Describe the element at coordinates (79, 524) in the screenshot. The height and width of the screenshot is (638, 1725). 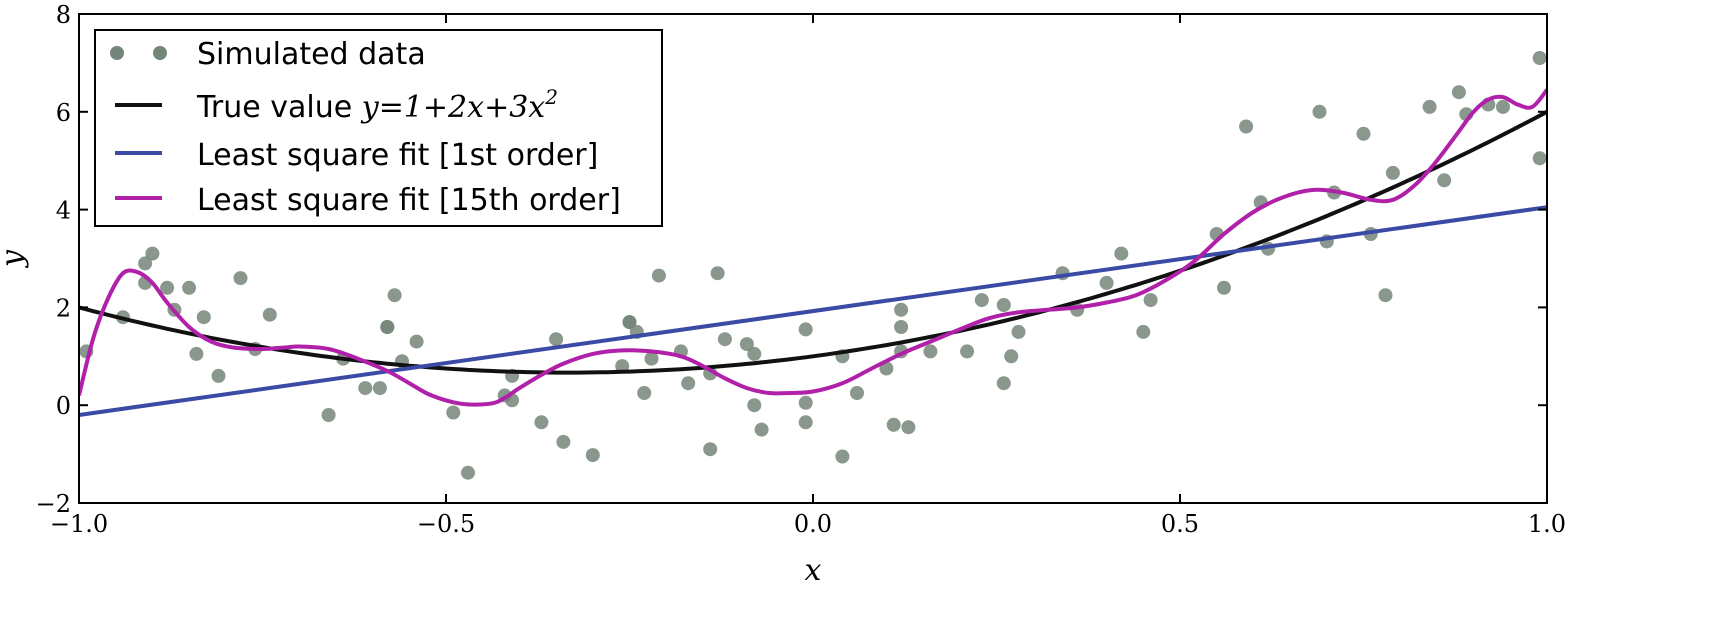
I see `x-tick-label: −1.0` at that location.